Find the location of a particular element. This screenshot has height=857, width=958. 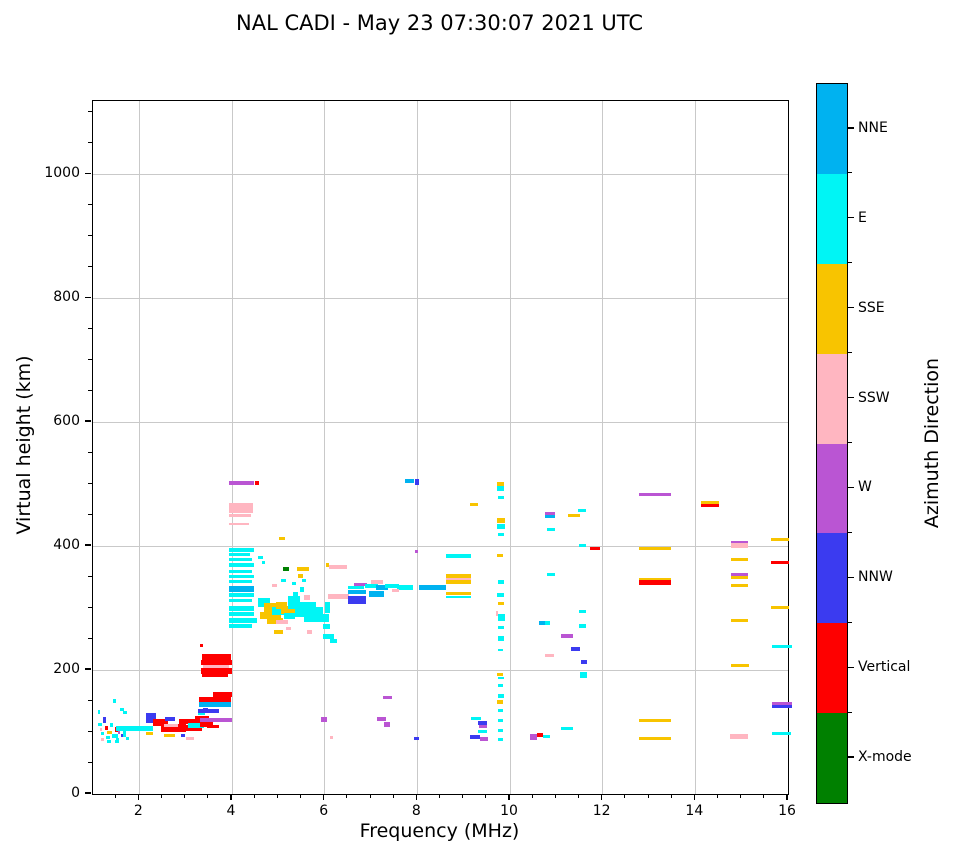

colorbar-tick-label: NNE is located at coordinates (873, 127).